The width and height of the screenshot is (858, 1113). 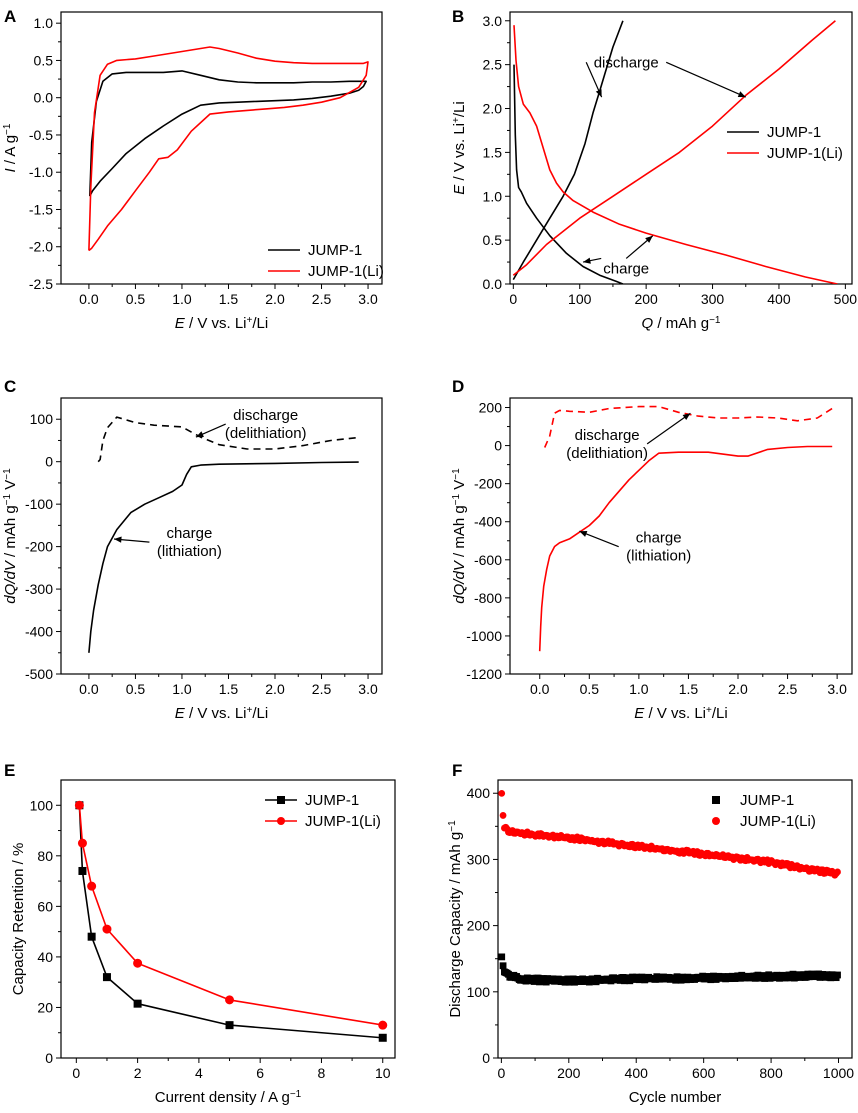 What do you see at coordinates (713, 299) in the screenshot?
I see `x-tick-label: 300` at bounding box center [713, 299].